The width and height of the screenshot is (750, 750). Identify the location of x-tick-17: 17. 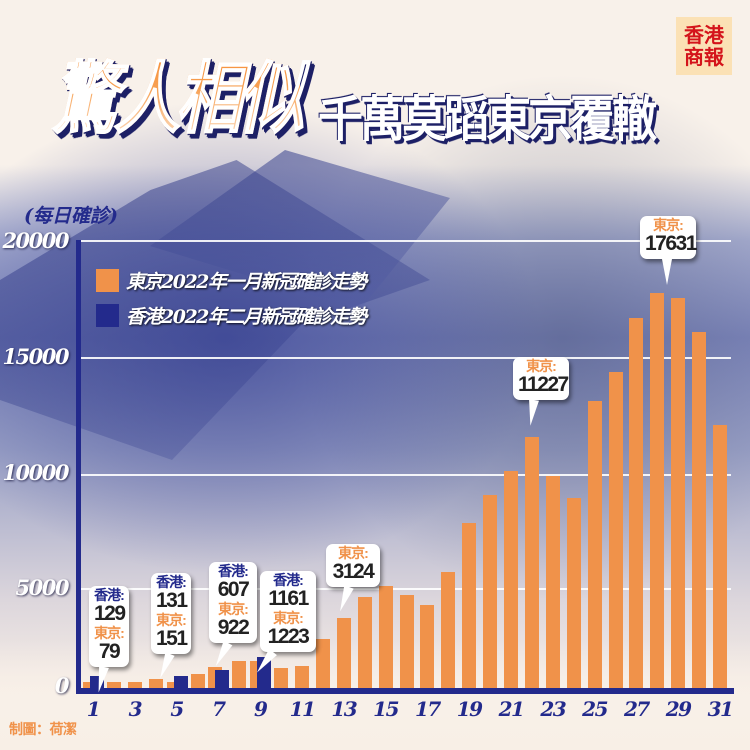
(427, 709).